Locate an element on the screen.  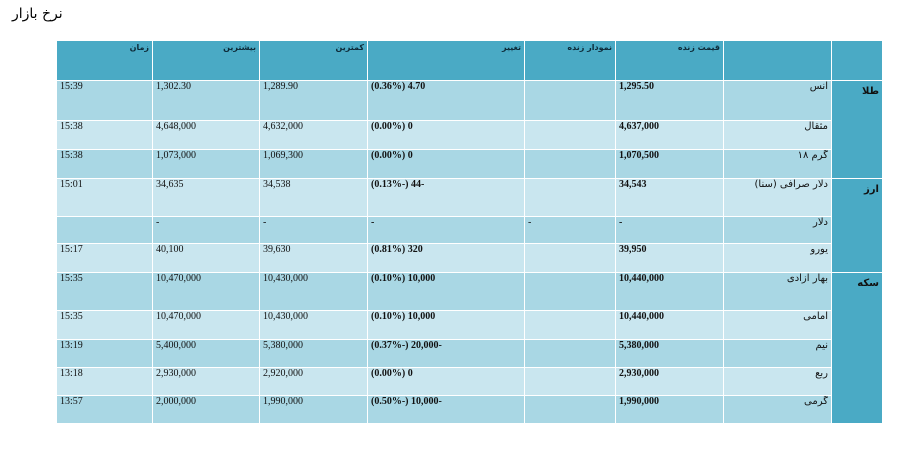
row-time is located at coordinates (104, 230).